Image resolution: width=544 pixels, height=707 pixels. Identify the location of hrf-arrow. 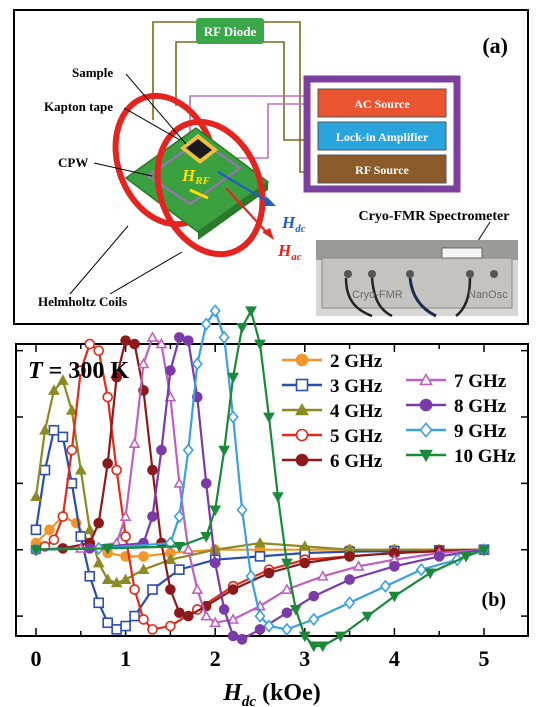
(199, 194).